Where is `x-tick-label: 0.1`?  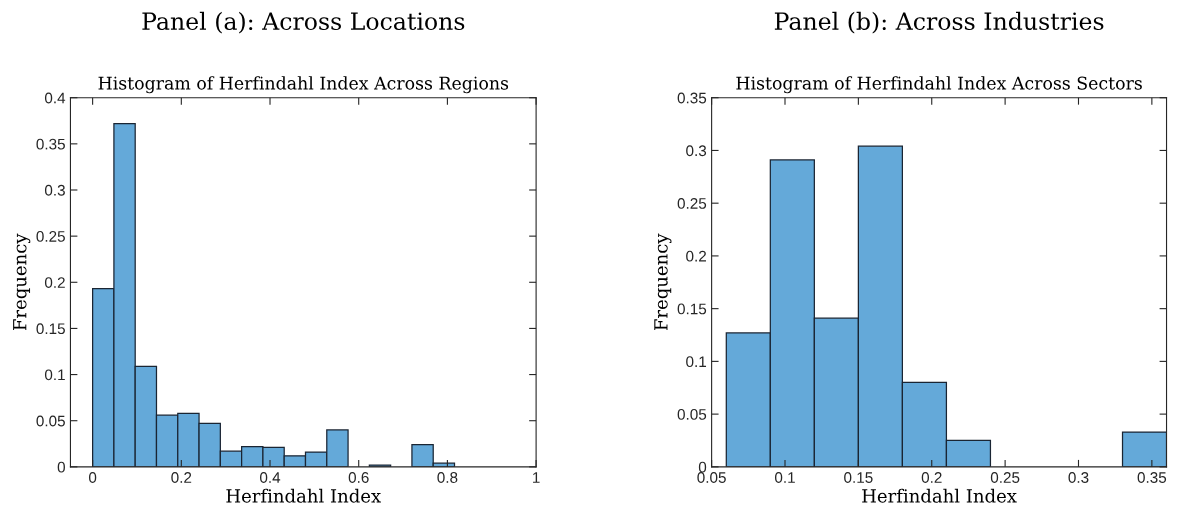 x-tick-label: 0.1 is located at coordinates (784, 477).